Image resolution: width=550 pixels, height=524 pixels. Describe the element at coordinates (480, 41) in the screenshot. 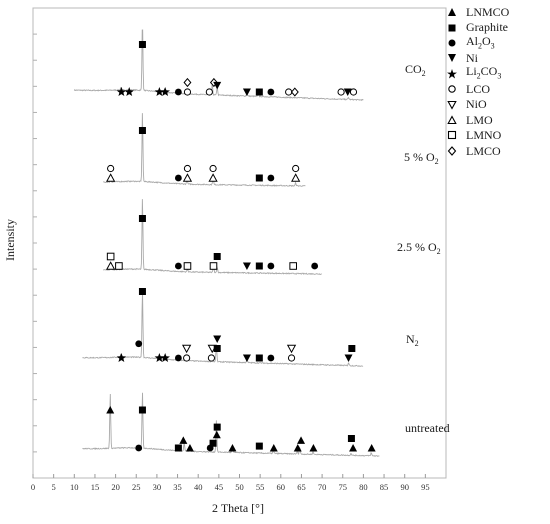

I see `legend-label: Al2O3` at that location.